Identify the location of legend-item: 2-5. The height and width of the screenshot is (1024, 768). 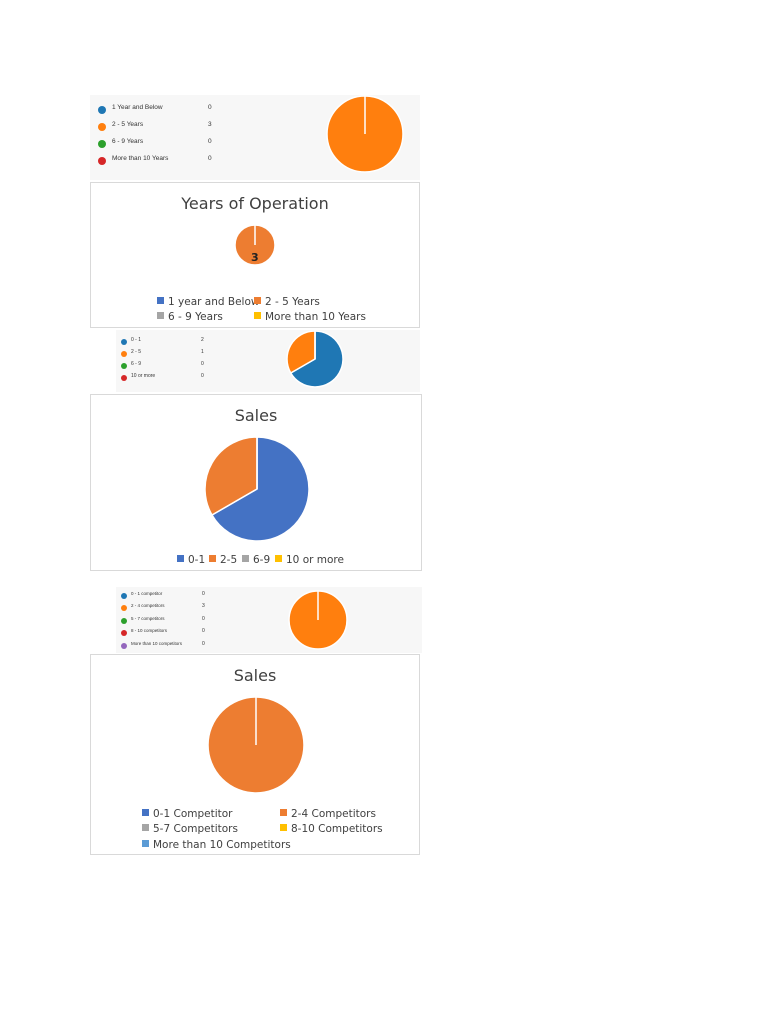
(223, 560).